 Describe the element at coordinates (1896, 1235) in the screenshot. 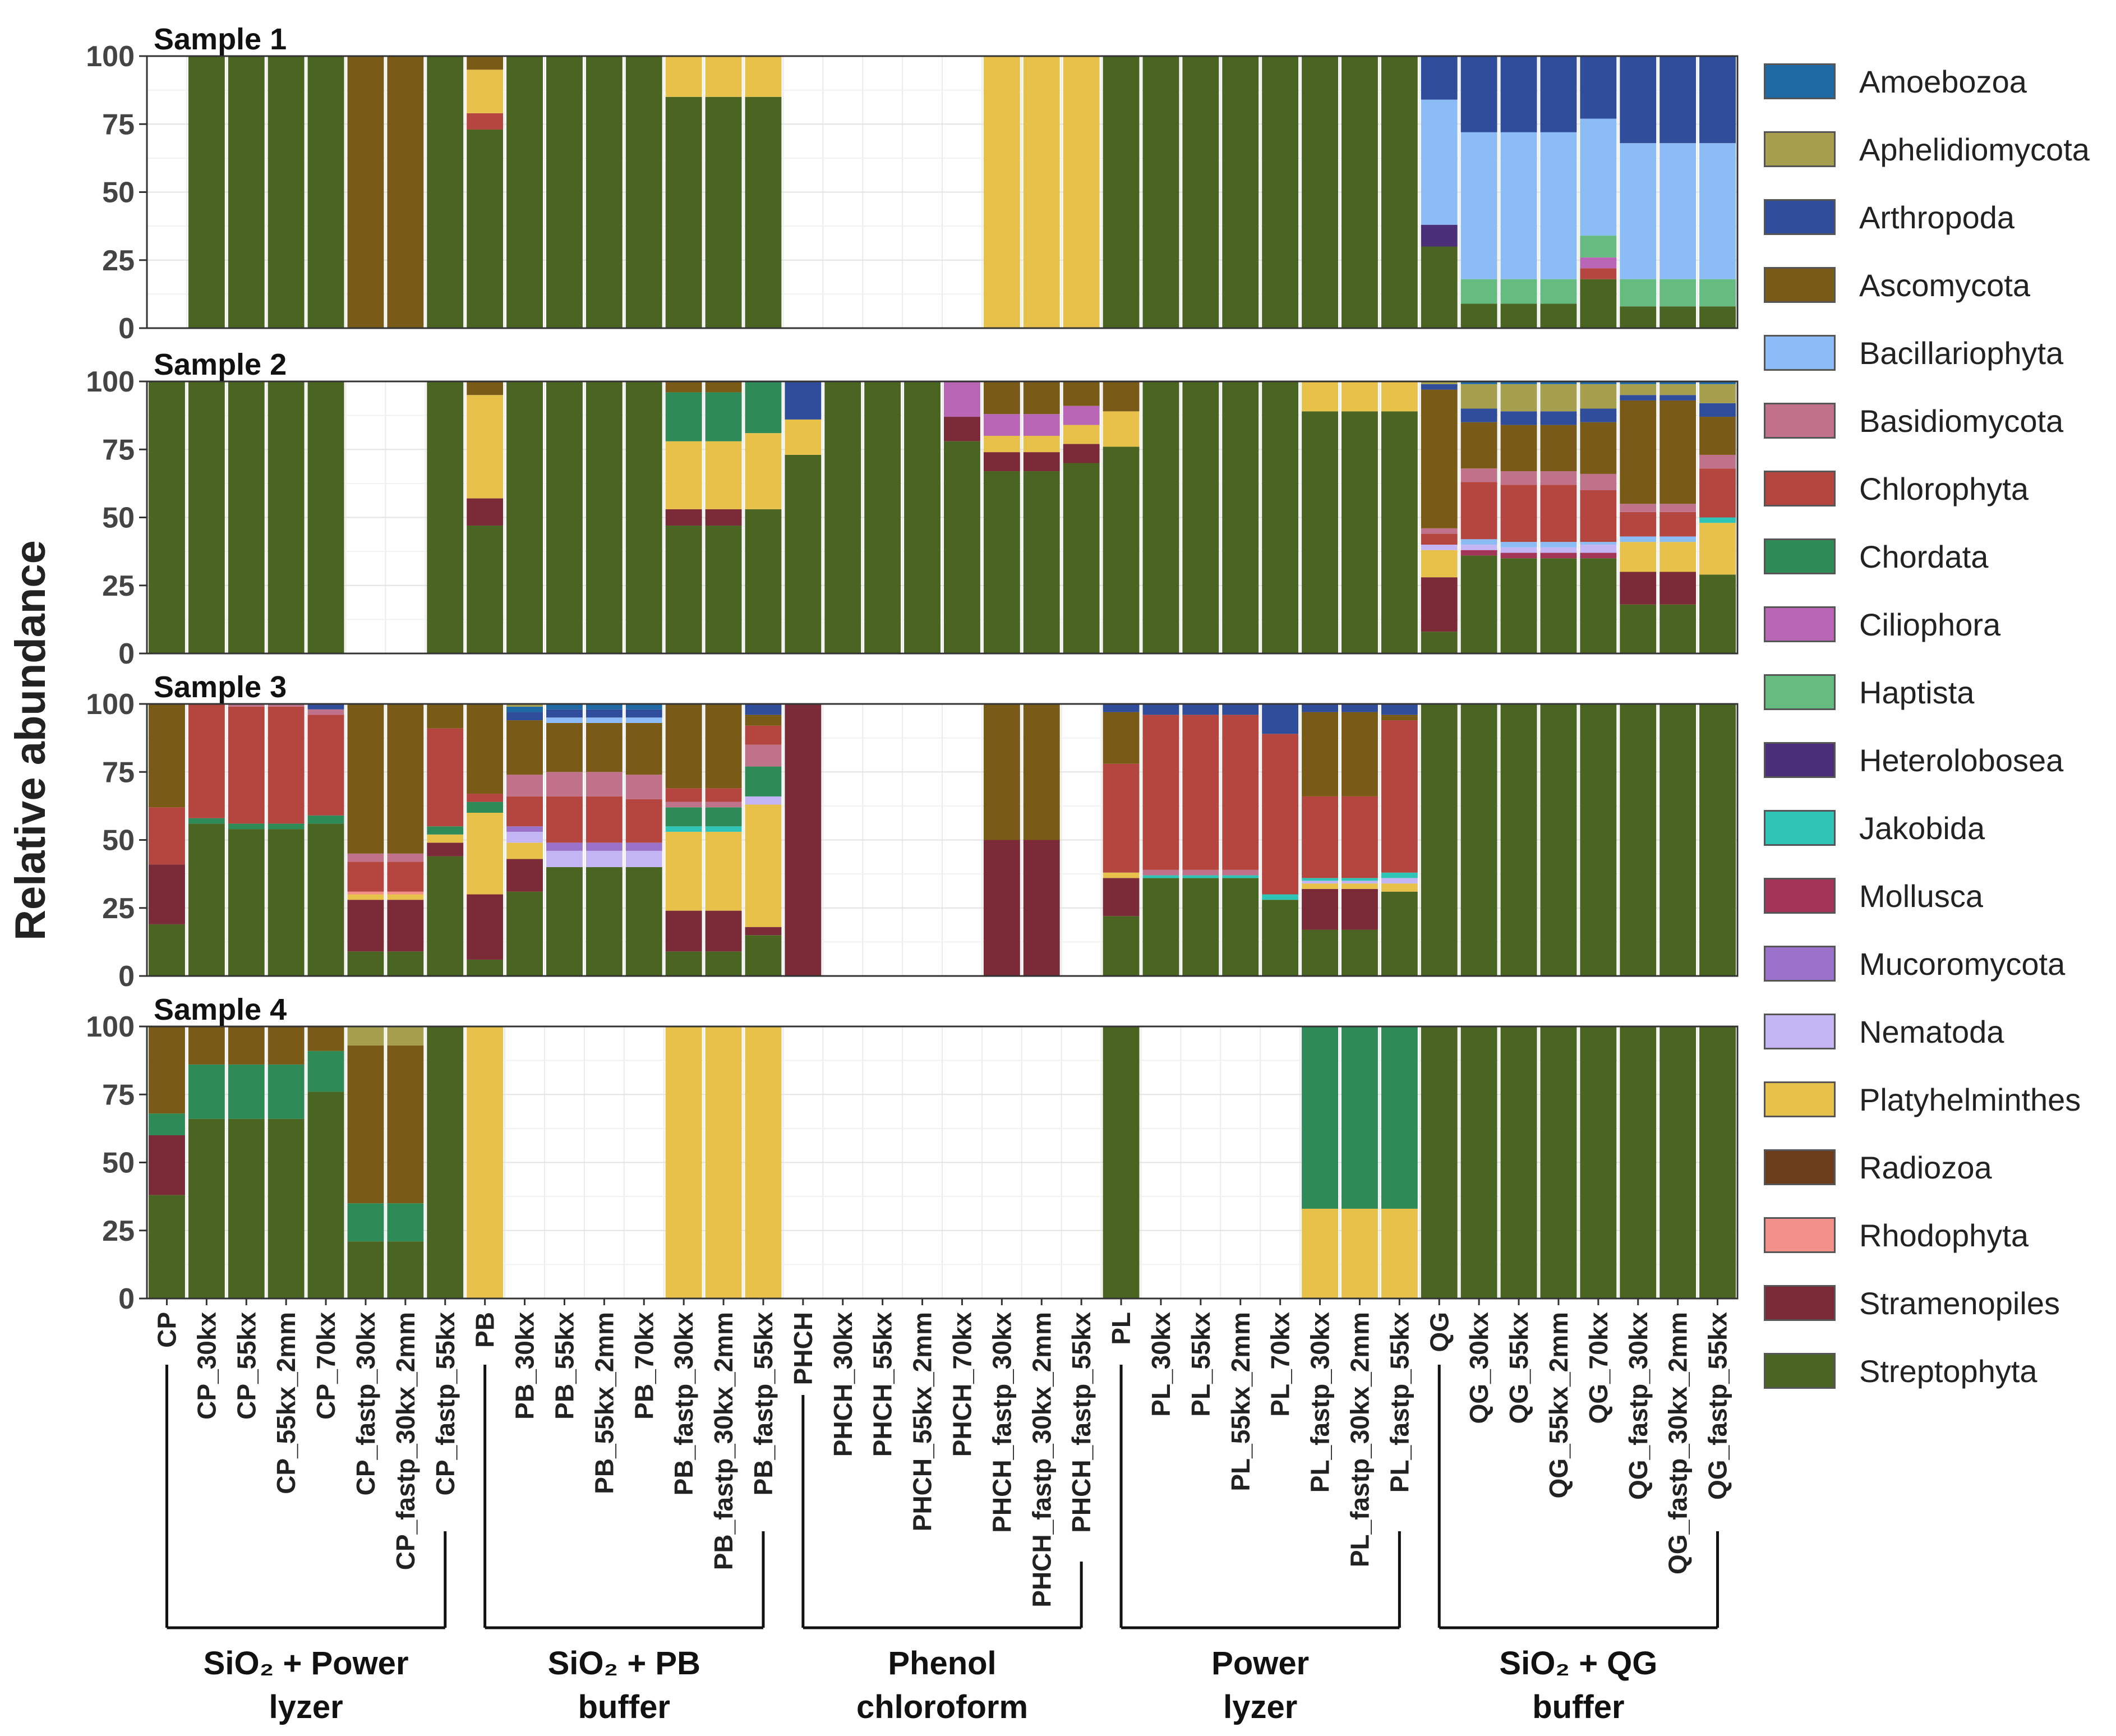

I see `legend-item-rhodophyta: Rhodophyta` at that location.